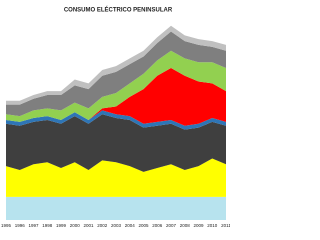 The width and height of the screenshot is (320, 240). What do you see at coordinates (130, 225) in the screenshot?
I see `x-tick-label: 2004` at bounding box center [130, 225].